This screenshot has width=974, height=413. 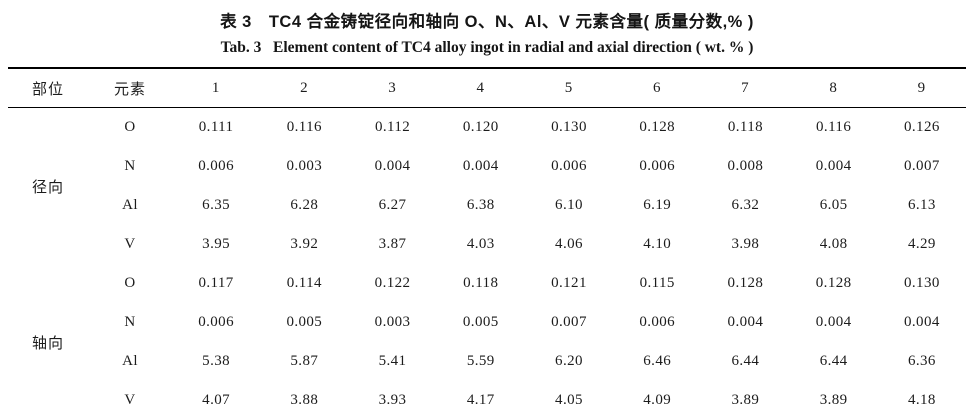 What do you see at coordinates (833, 244) in the screenshot?
I see `value-cell: 4.08` at bounding box center [833, 244].